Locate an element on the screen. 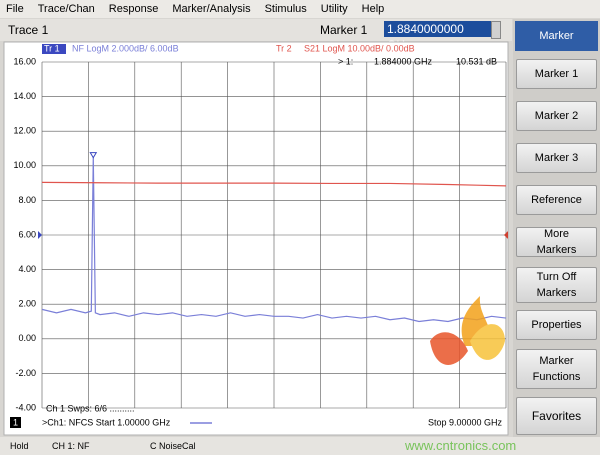  status-item: Hold is located at coordinates (19, 446).